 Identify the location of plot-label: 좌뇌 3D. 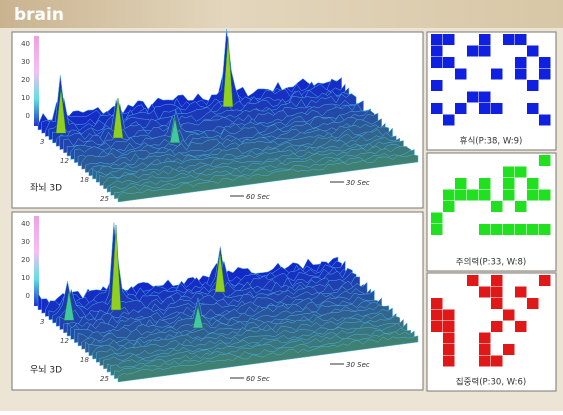
(46, 188).